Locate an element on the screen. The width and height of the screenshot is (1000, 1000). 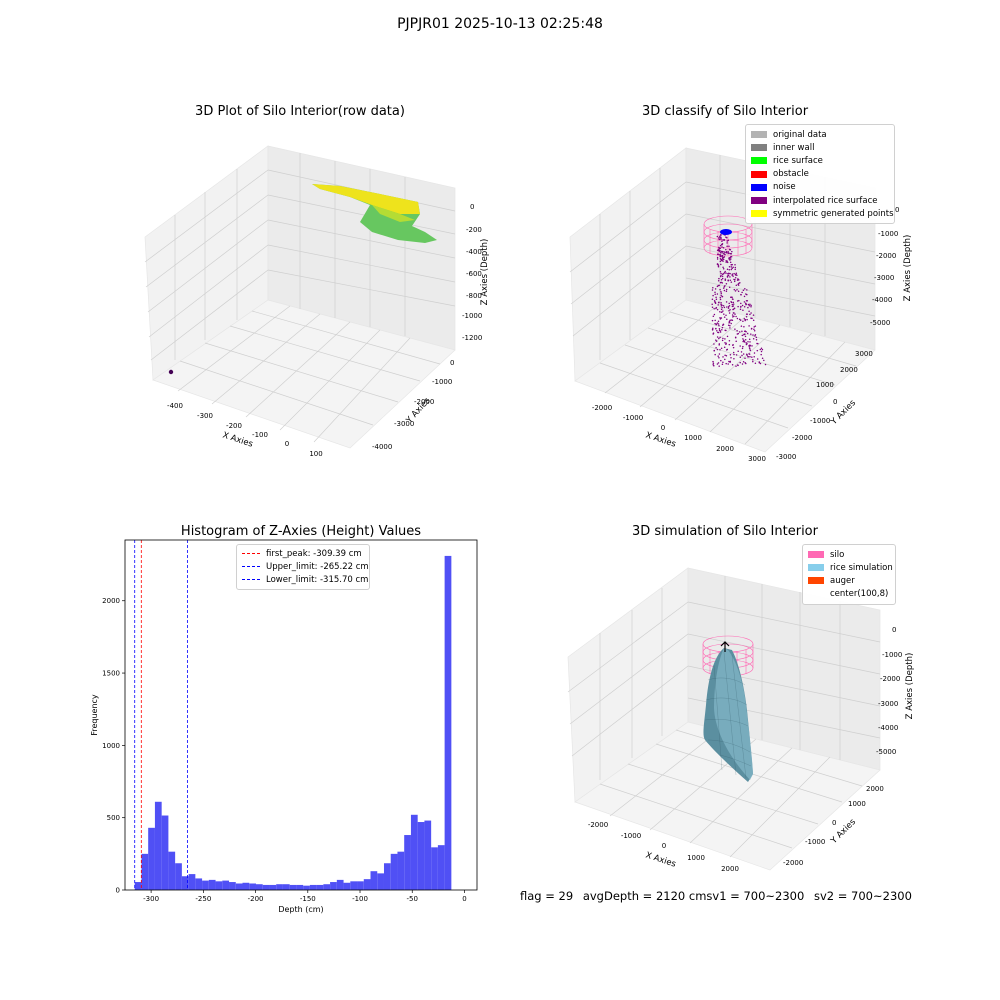
legend-label: interpolated rice surface is located at coordinates (825, 200).